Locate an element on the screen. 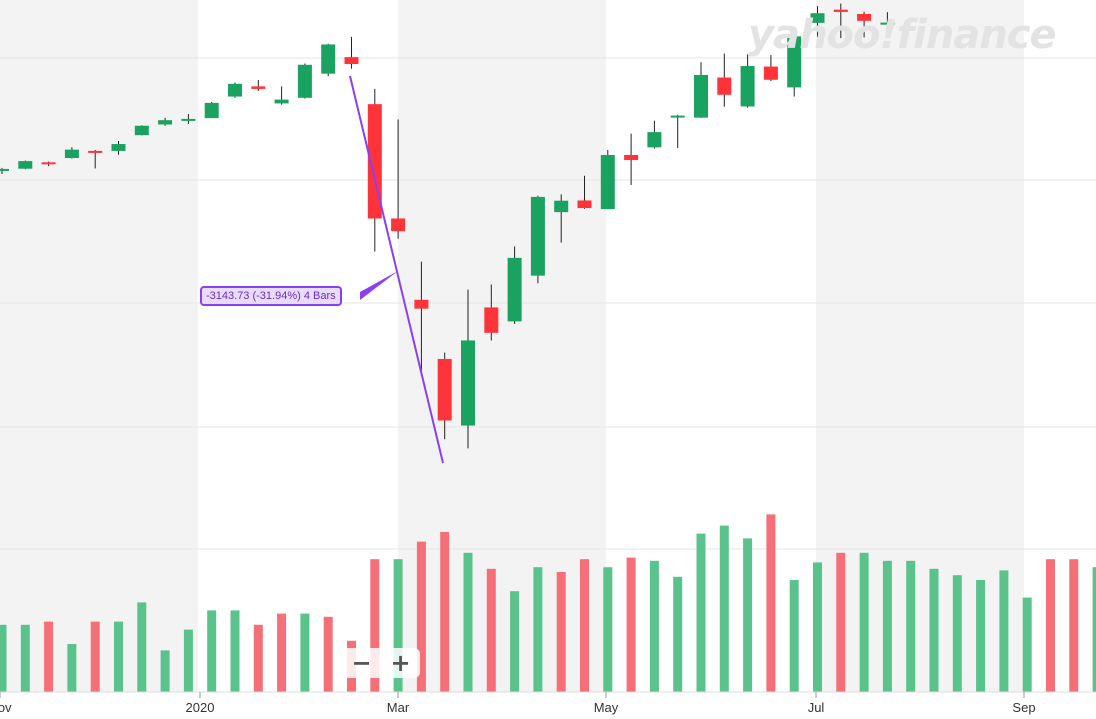 This screenshot has width=1096, height=719. x-tick-label: 2020 is located at coordinates (200, 707).